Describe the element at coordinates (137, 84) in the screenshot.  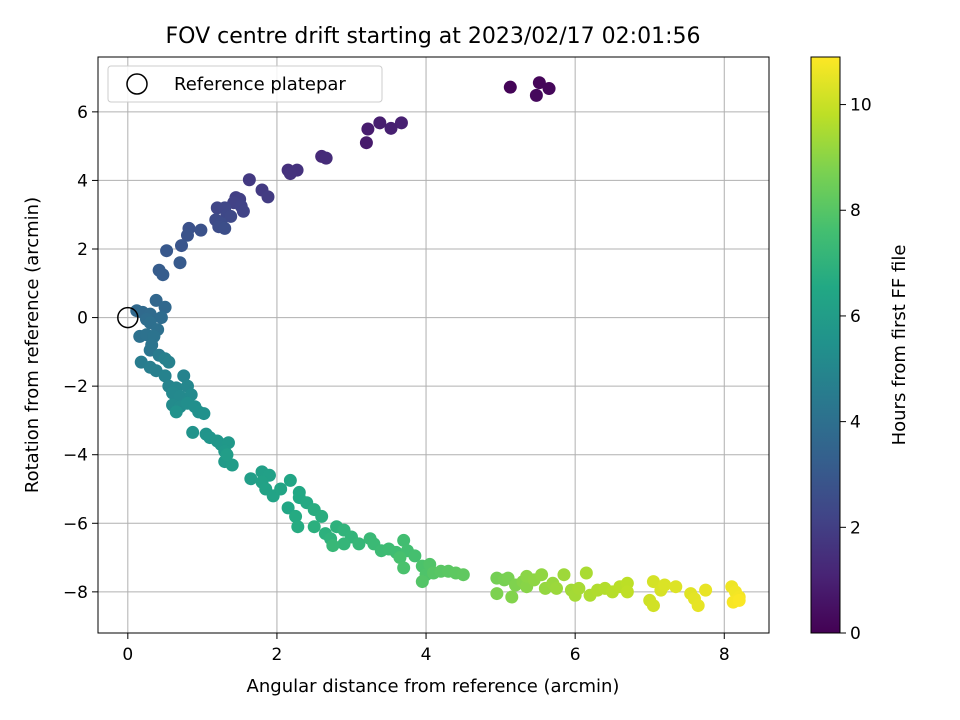
I see `legend-reference-marker` at that location.